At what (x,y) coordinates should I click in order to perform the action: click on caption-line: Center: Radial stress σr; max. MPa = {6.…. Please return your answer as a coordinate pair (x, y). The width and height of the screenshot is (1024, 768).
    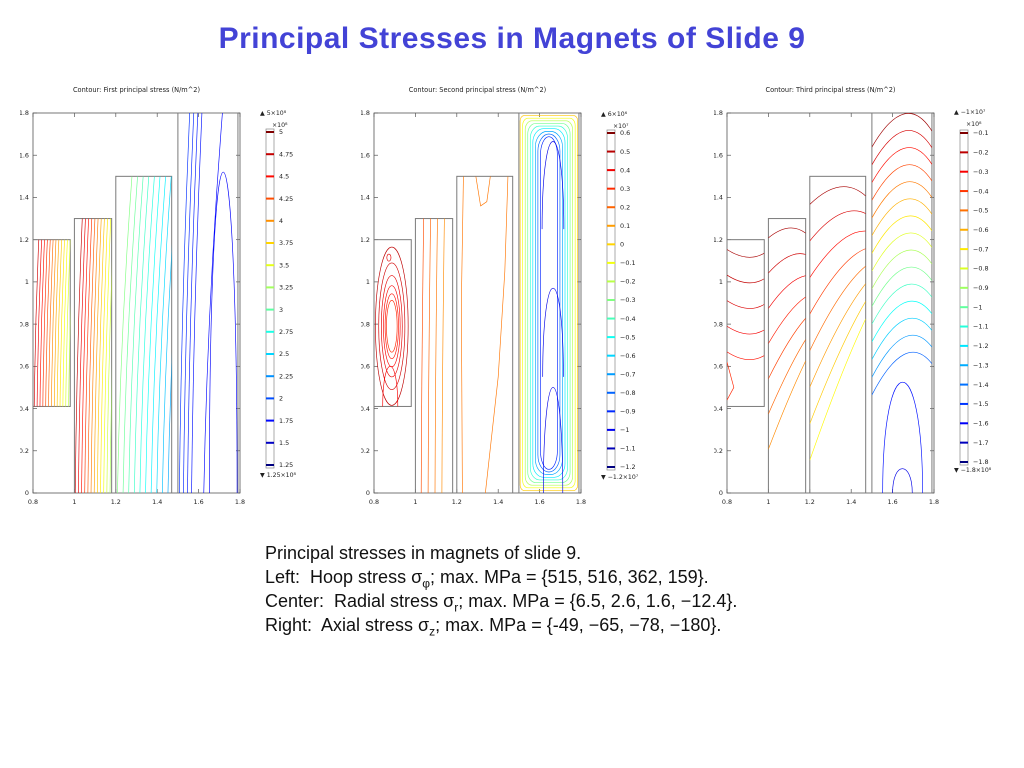
    Looking at the image, I should click on (501, 603).